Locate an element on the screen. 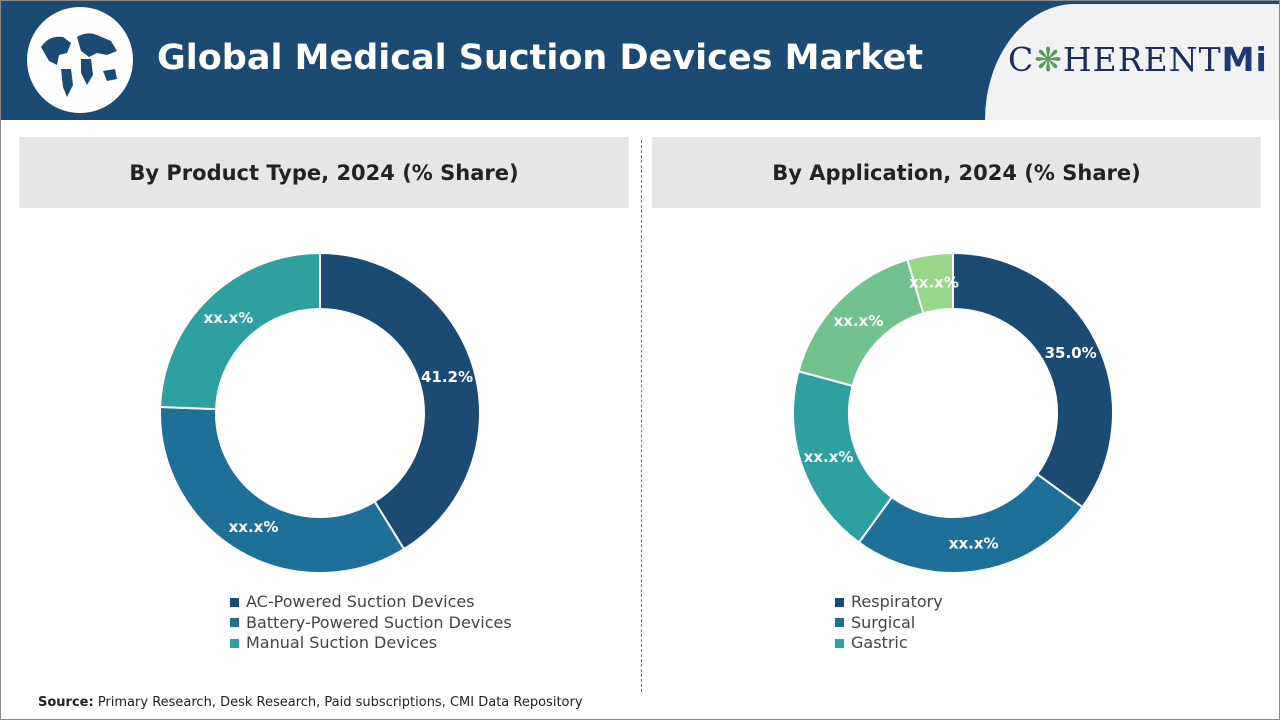 The width and height of the screenshot is (1280, 720). donut-chart-application: 35.0% xx.x% xx.x% xx.x% xx.x% is located at coordinates (953, 412).